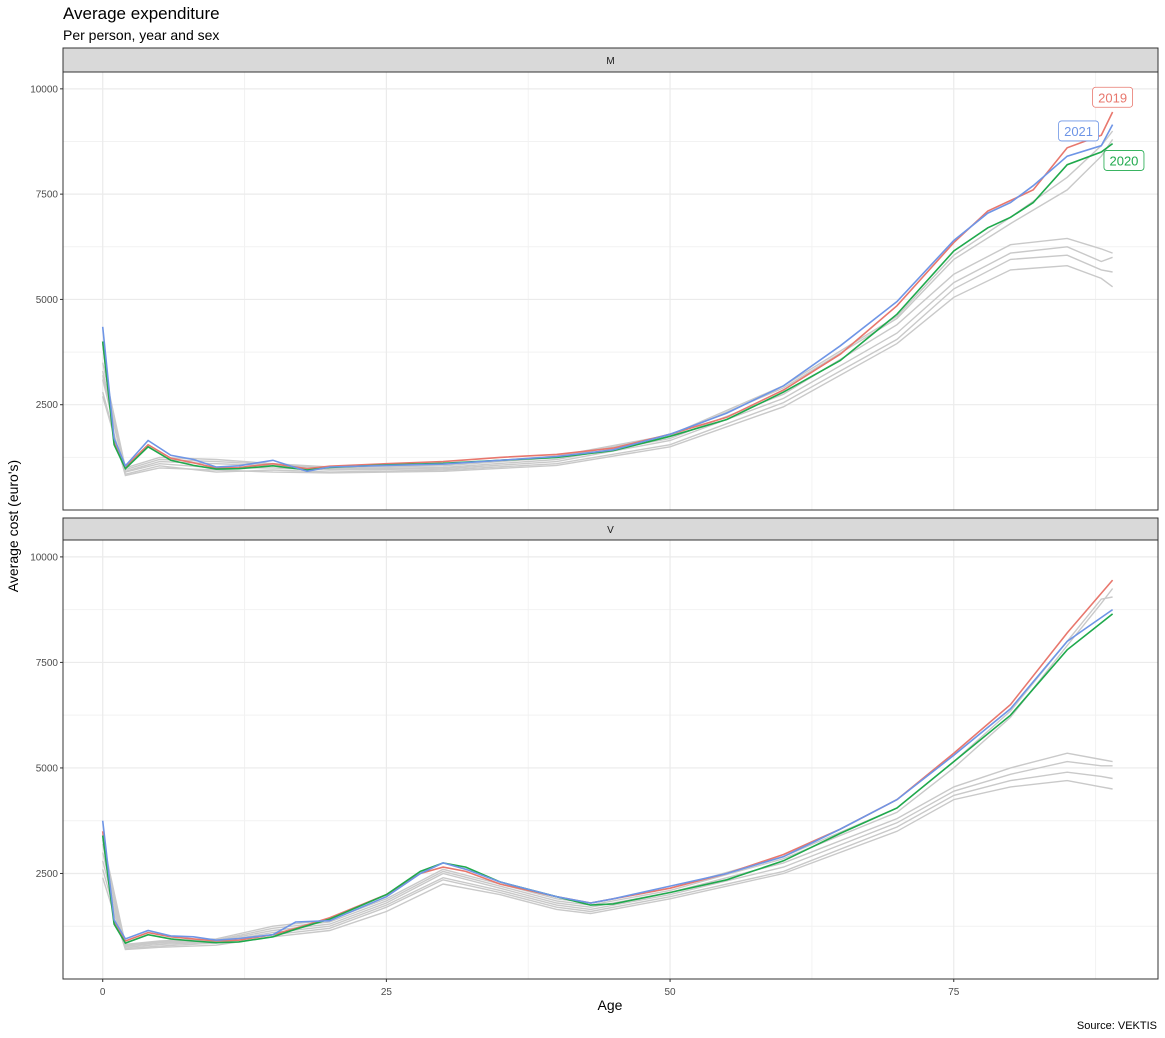 The height and width of the screenshot is (1038, 1165). Describe the element at coordinates (610, 530) in the screenshot. I see `strip-label: V` at that location.